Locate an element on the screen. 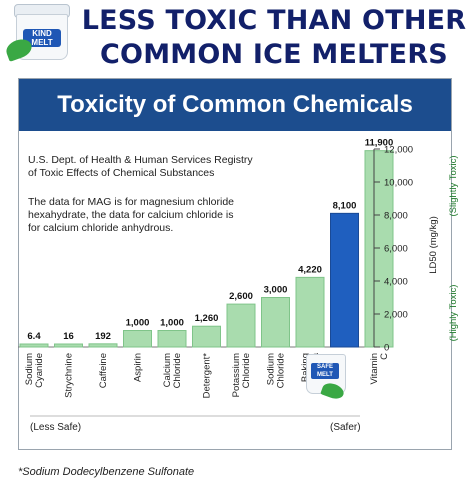 This screenshot has width=468, height=488. category-label-7-0: Sodium is located at coordinates (271, 369).